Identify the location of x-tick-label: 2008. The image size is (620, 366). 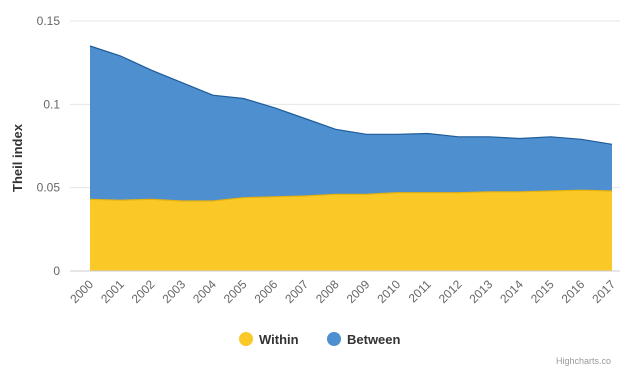
(327, 291).